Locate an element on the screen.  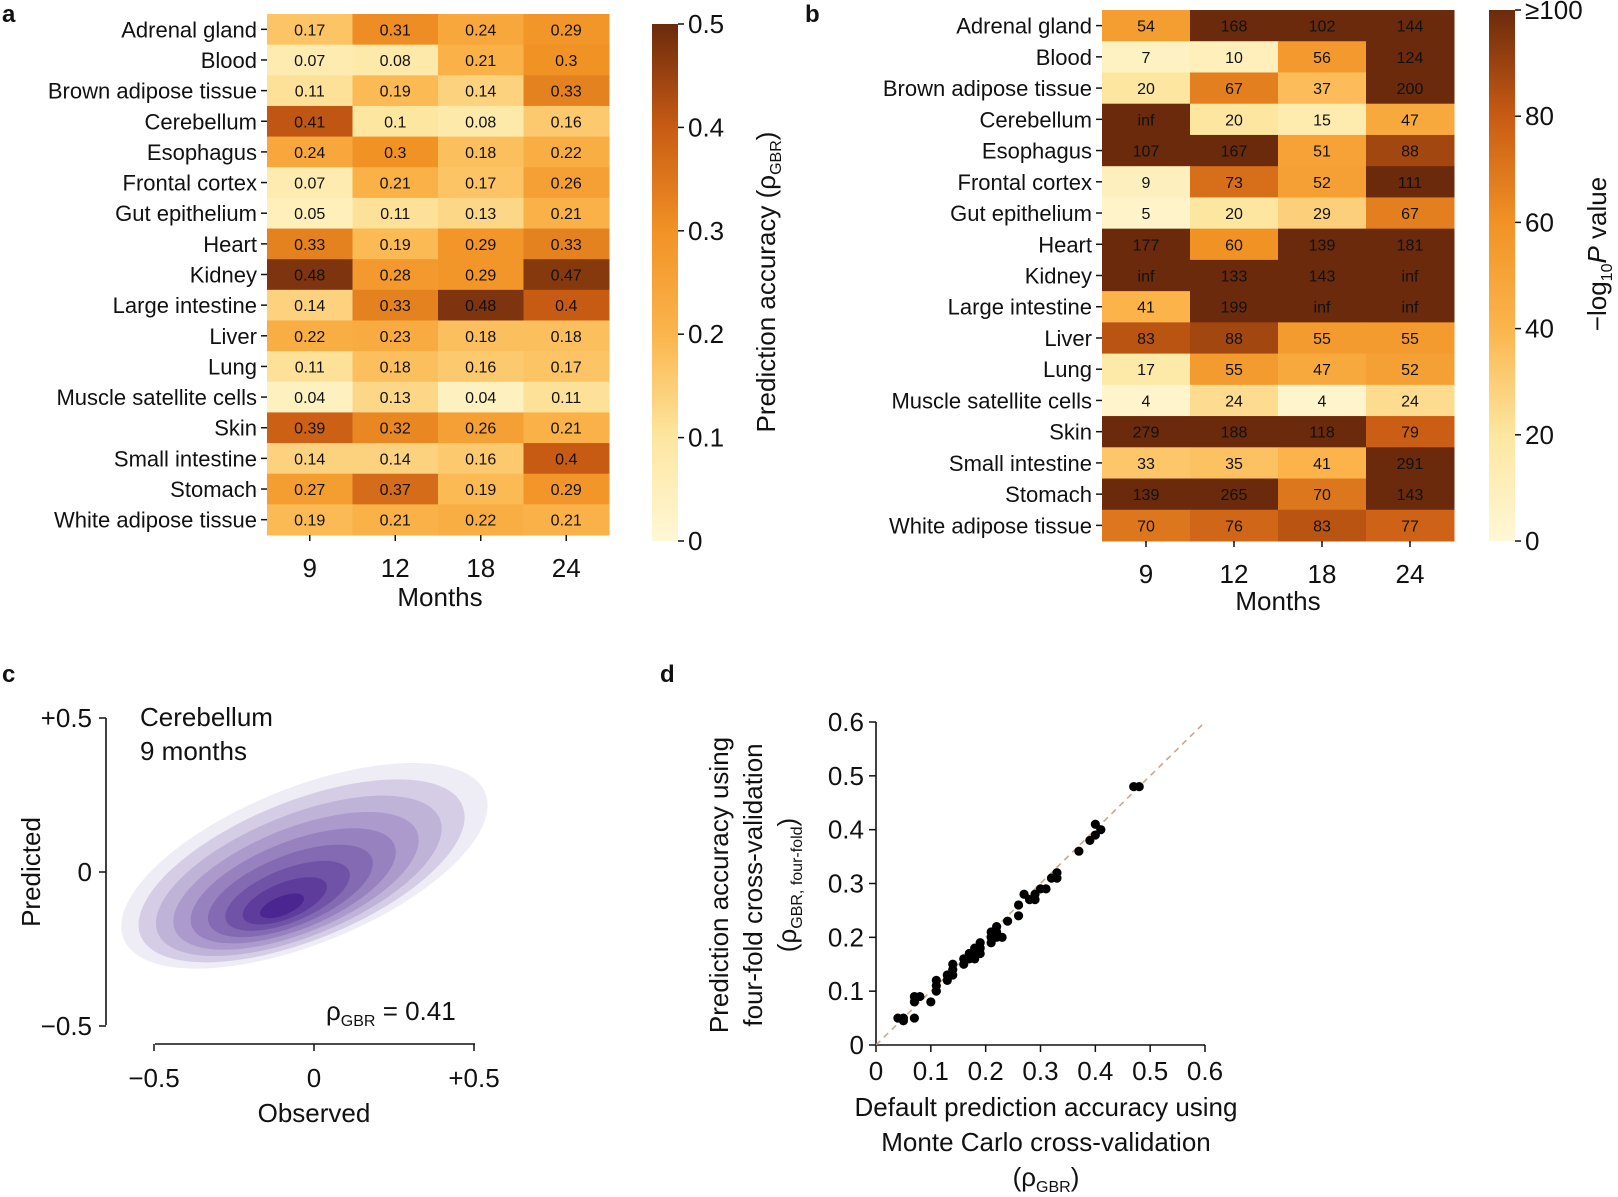
b-row-label-8: Kidney is located at coordinates (1058, 276).